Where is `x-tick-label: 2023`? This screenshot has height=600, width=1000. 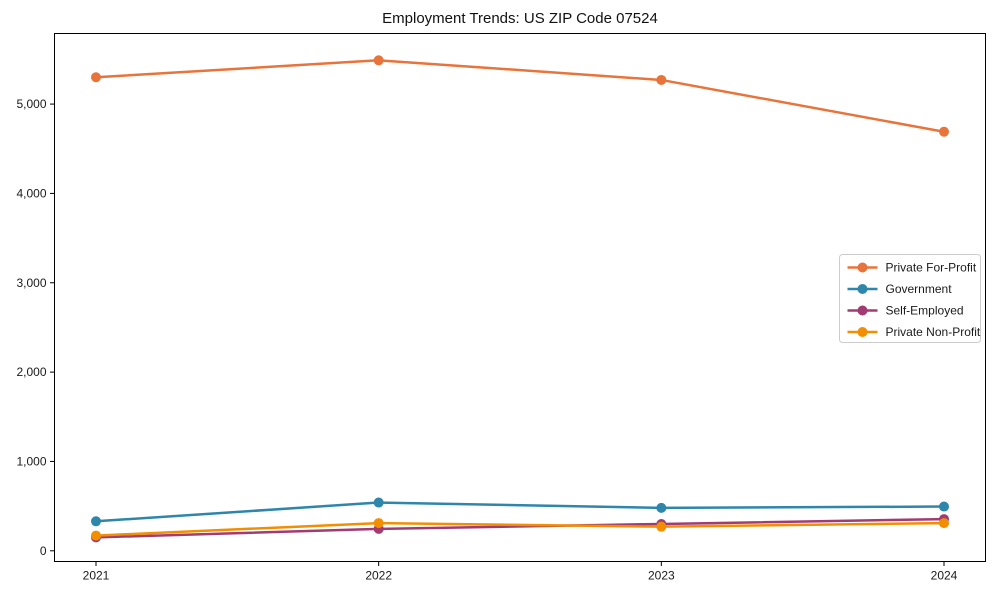 x-tick-label: 2023 is located at coordinates (661, 576).